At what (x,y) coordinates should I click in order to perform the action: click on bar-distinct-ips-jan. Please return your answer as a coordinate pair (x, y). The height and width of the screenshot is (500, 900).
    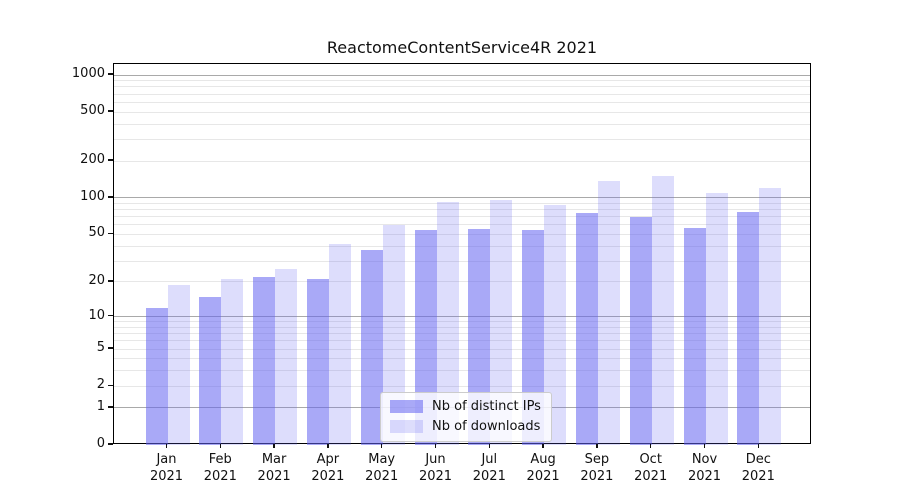
    Looking at the image, I should click on (156, 376).